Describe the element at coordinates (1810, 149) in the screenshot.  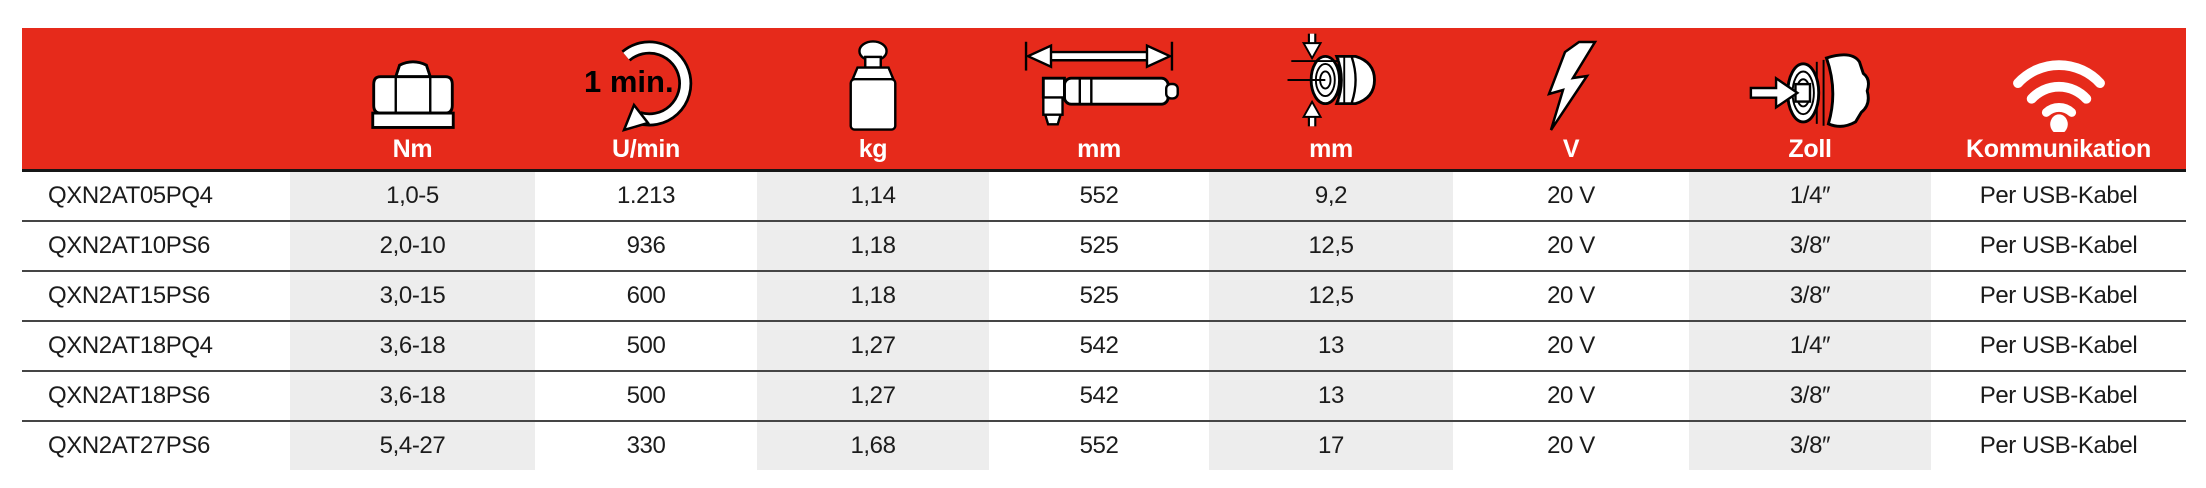
I see `column-unit-label: Zoll` at that location.